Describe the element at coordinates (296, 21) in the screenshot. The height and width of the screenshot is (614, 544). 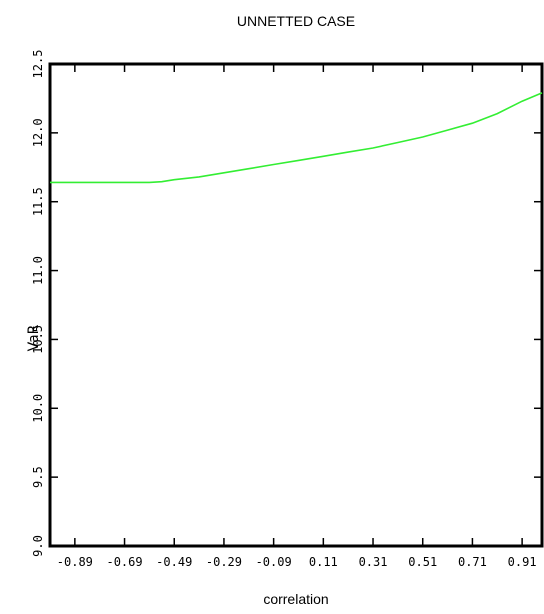
I see `chart-title: UNNETTED CASE` at that location.